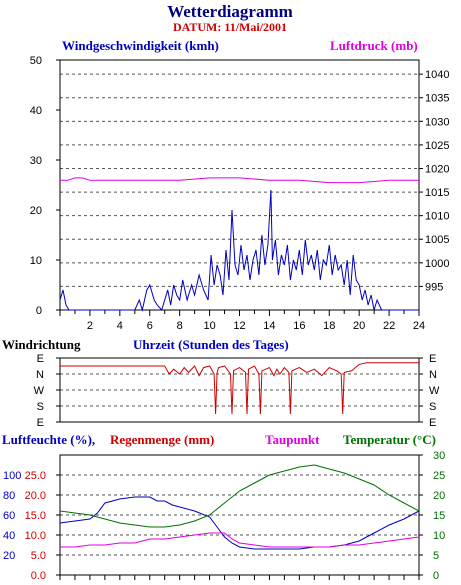 The height and width of the screenshot is (585, 461). I want to click on pressure-title: Luftdruck (mb), so click(374, 45).